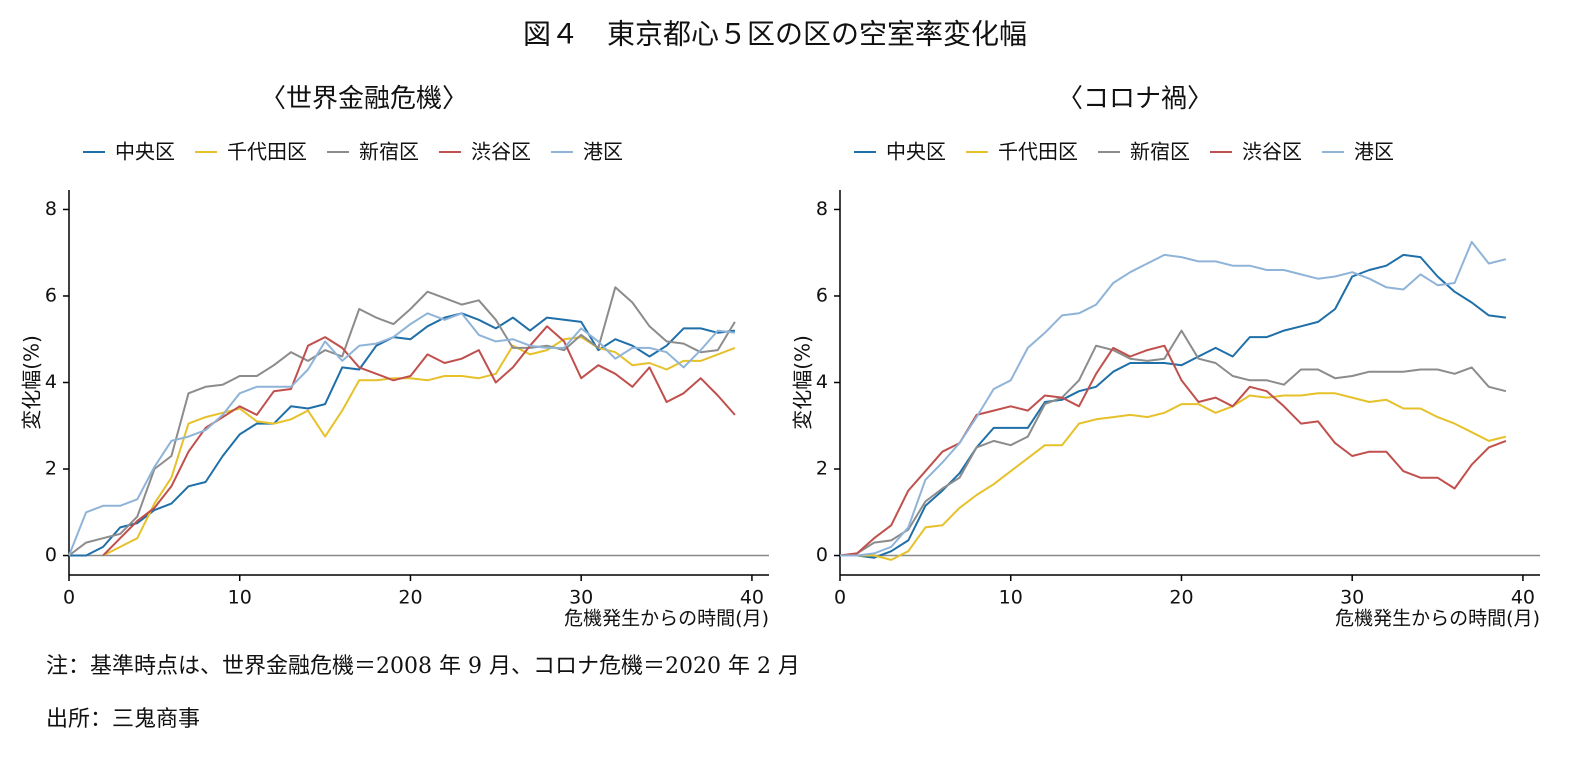  What do you see at coordinates (775, 34) in the screenshot?
I see `figure-title: 図４ 東京都心５区の区の空室率変化幅` at bounding box center [775, 34].